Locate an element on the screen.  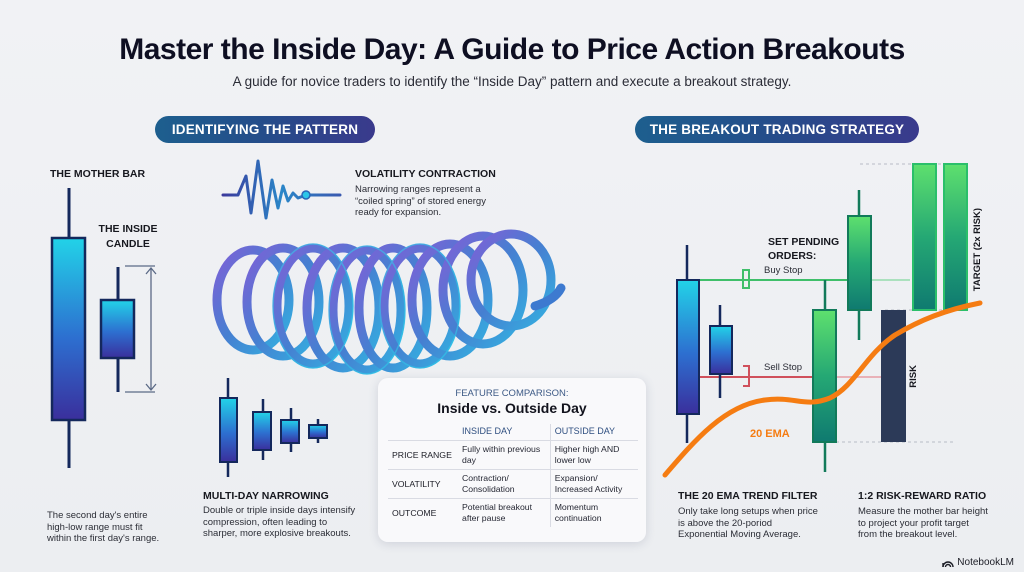
mother-bar-label: THE MOTHER BAR is located at coordinates (98, 174).